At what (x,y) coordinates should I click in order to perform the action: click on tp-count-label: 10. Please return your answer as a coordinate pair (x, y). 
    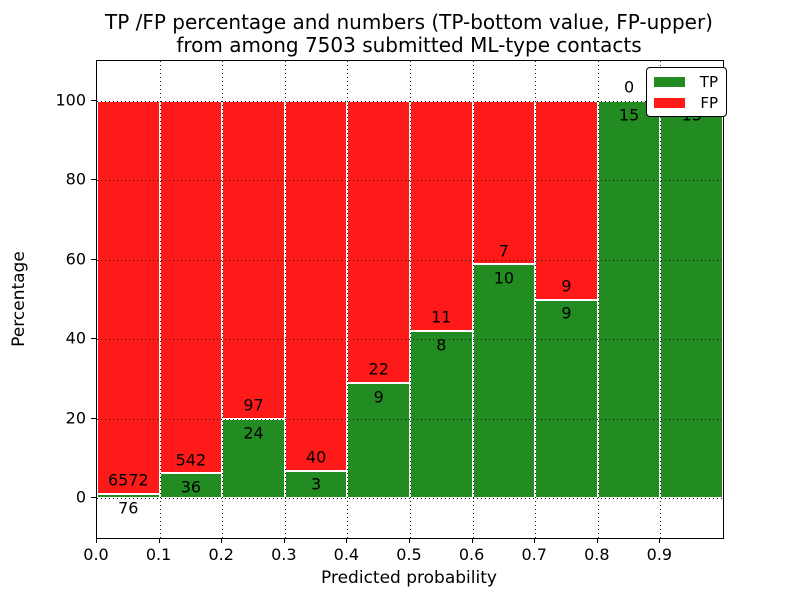
    Looking at the image, I should click on (504, 278).